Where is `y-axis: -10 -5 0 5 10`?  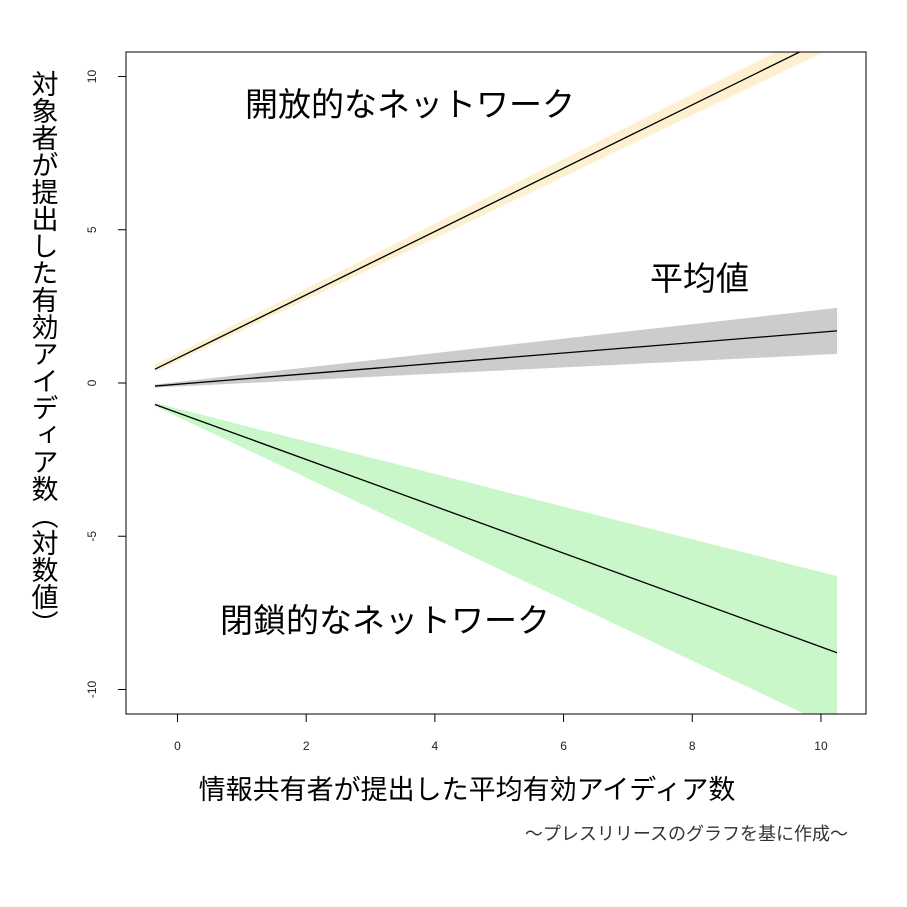
y-axis: -10 -5 0 5 10 is located at coordinates (105, 384).